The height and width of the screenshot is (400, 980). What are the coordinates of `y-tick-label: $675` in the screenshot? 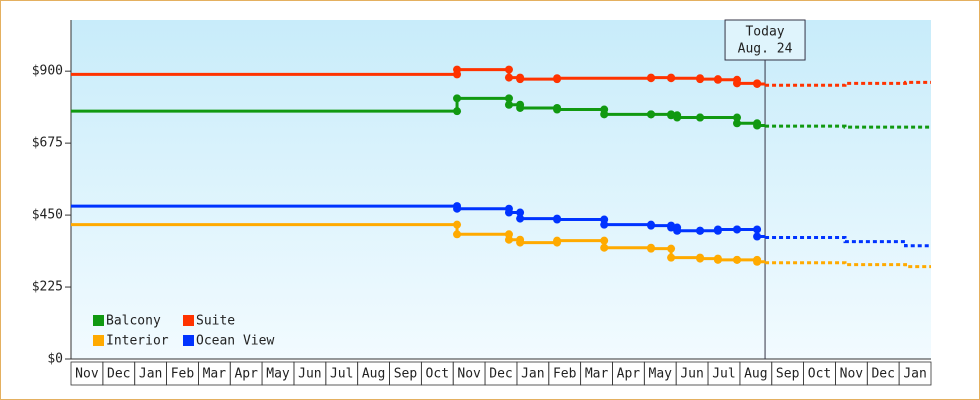 It's located at (47, 143).